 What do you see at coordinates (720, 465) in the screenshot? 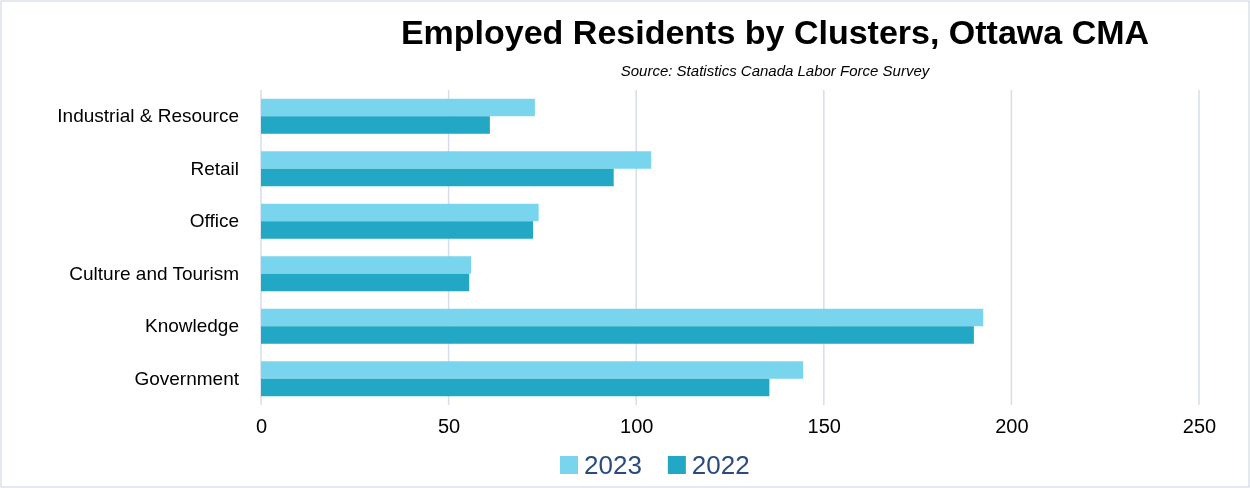
I see `legend-label: 2022` at bounding box center [720, 465].